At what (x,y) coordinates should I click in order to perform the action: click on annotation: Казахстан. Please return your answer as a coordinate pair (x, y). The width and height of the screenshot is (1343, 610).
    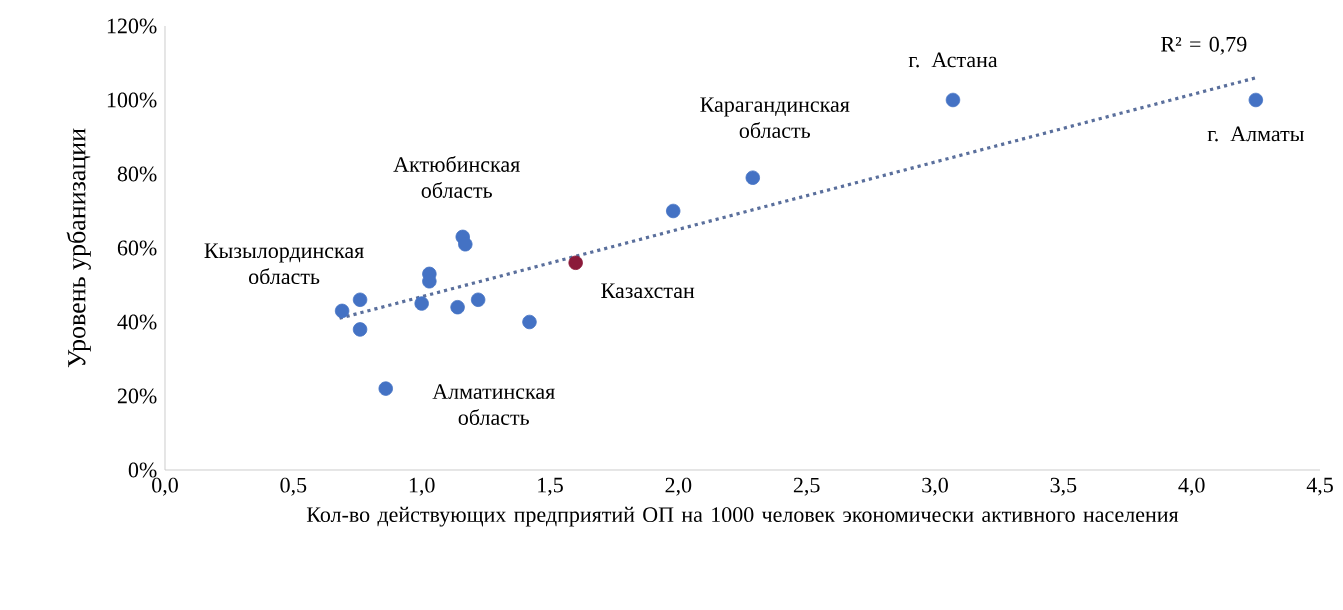
    Looking at the image, I should click on (648, 291).